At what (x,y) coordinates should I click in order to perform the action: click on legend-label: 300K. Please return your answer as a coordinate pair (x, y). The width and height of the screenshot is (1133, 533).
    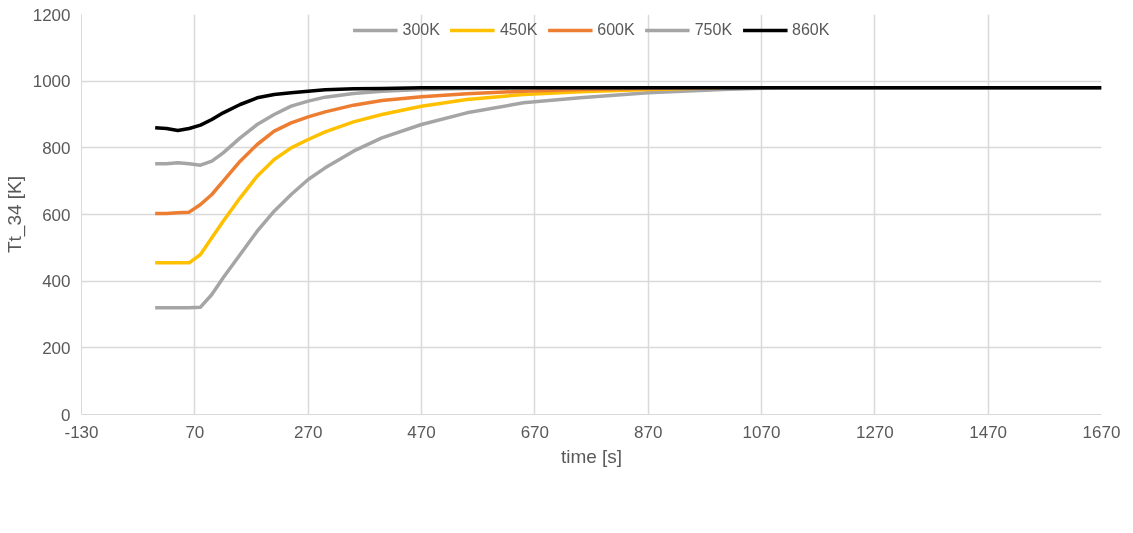
    Looking at the image, I should click on (421, 30).